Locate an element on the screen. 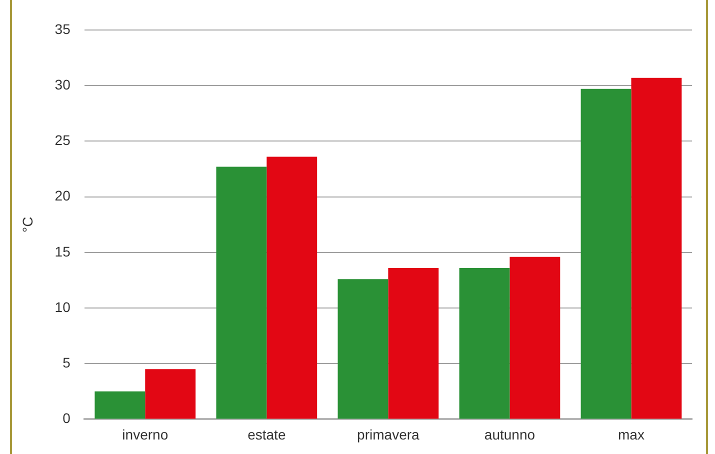  y-tick-label: 20 is located at coordinates (62, 196).